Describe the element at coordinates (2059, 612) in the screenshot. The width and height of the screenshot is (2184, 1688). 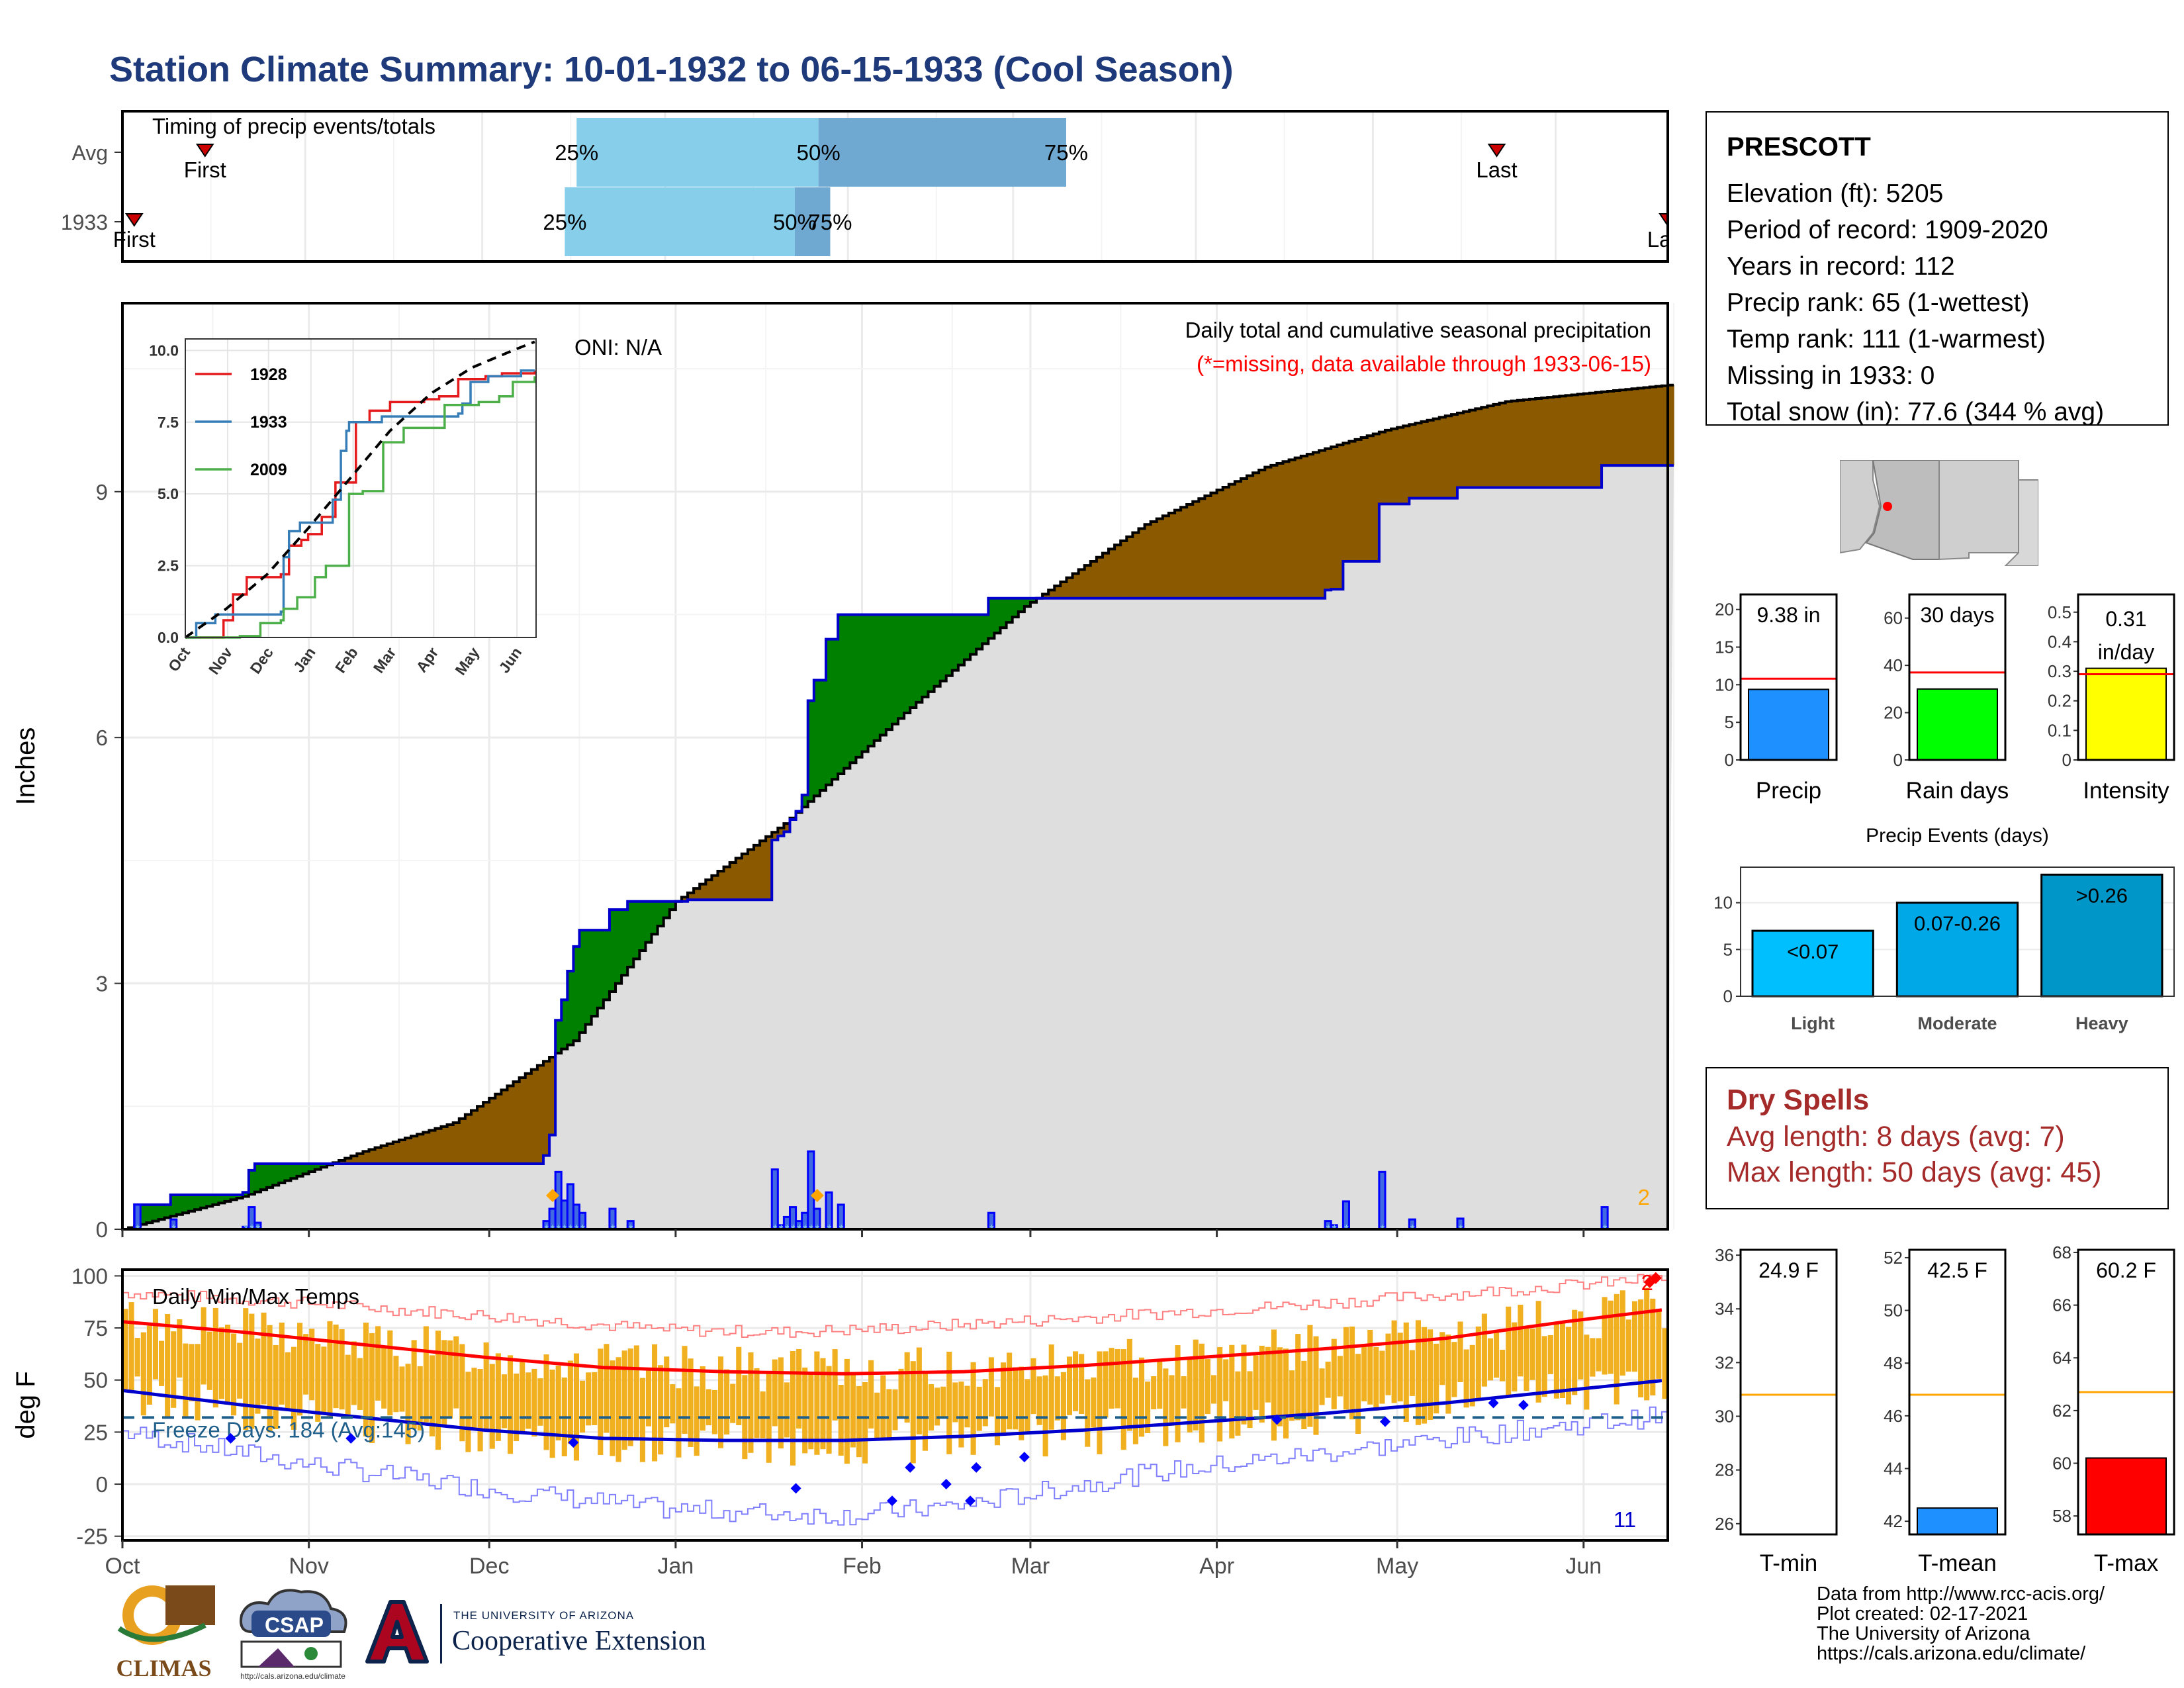
I see `totals-y-tick-label: 0.5` at that location.